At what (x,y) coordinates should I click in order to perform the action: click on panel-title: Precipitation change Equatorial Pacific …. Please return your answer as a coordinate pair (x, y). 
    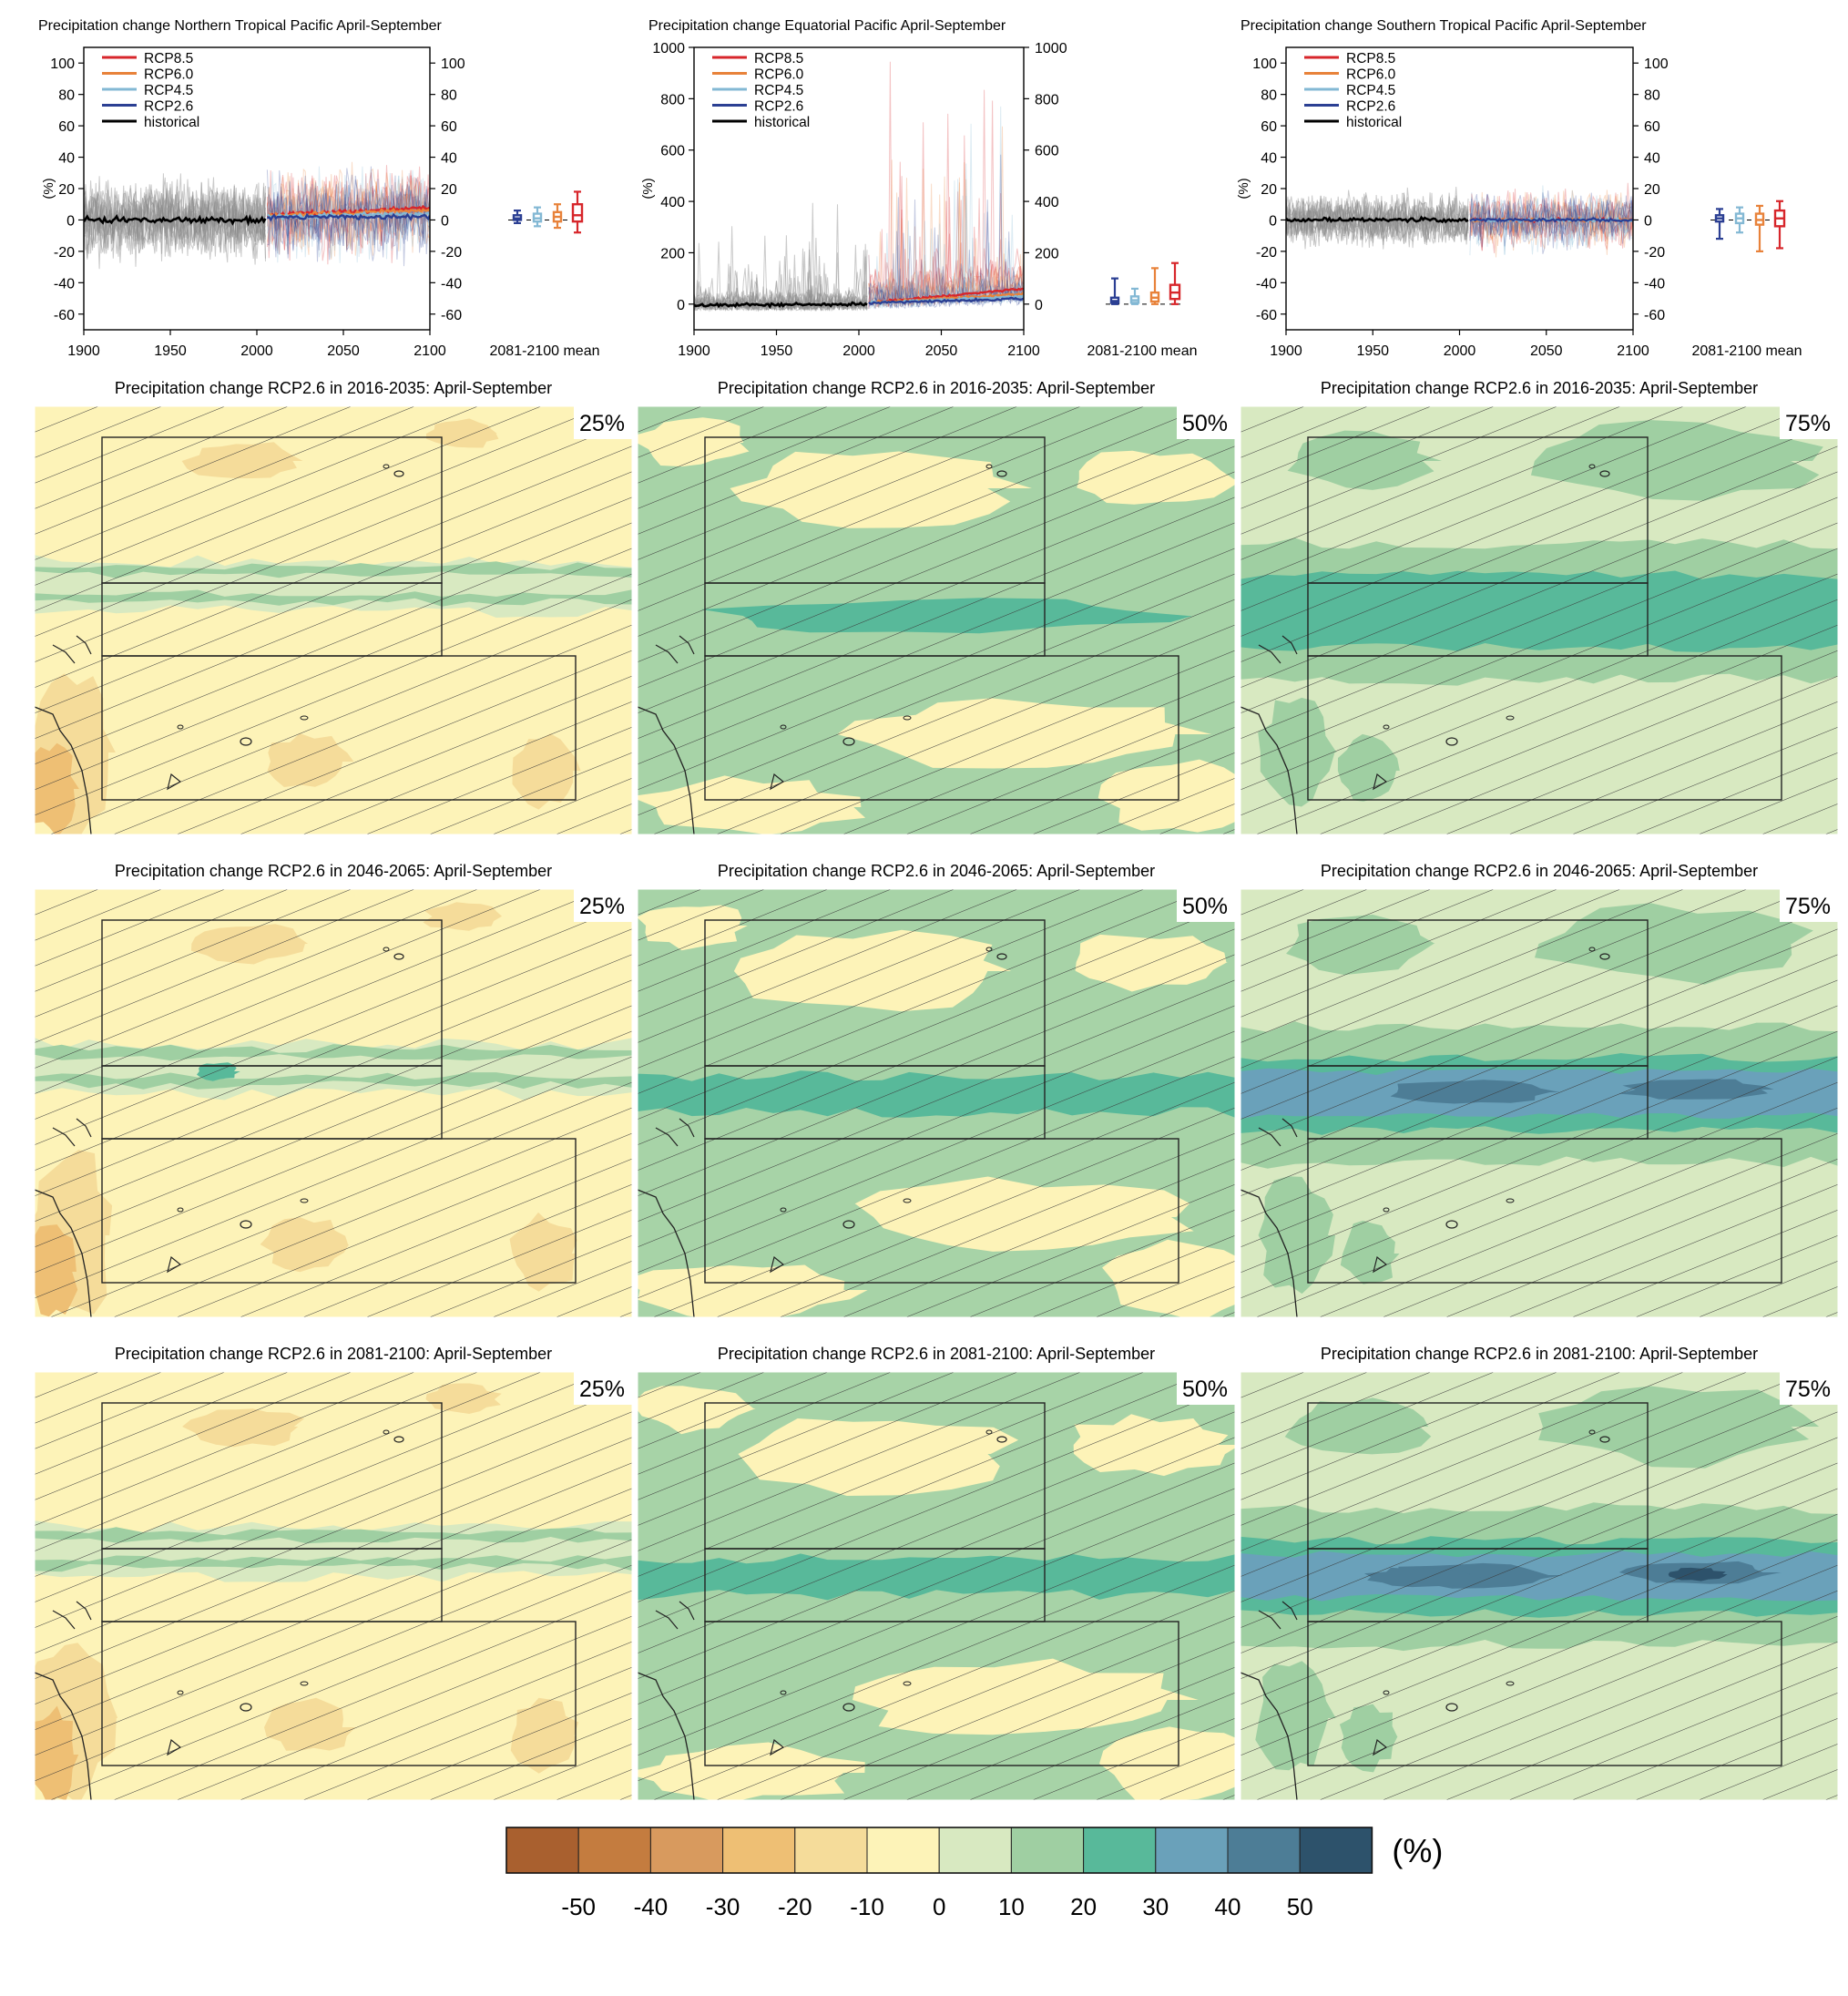
    Looking at the image, I should click on (827, 26).